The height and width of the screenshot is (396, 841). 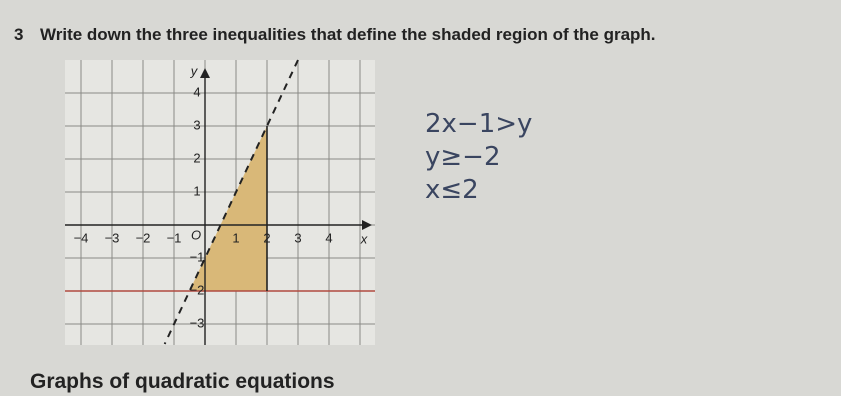 I want to click on x-tick-label: 2, so click(x=266, y=237).